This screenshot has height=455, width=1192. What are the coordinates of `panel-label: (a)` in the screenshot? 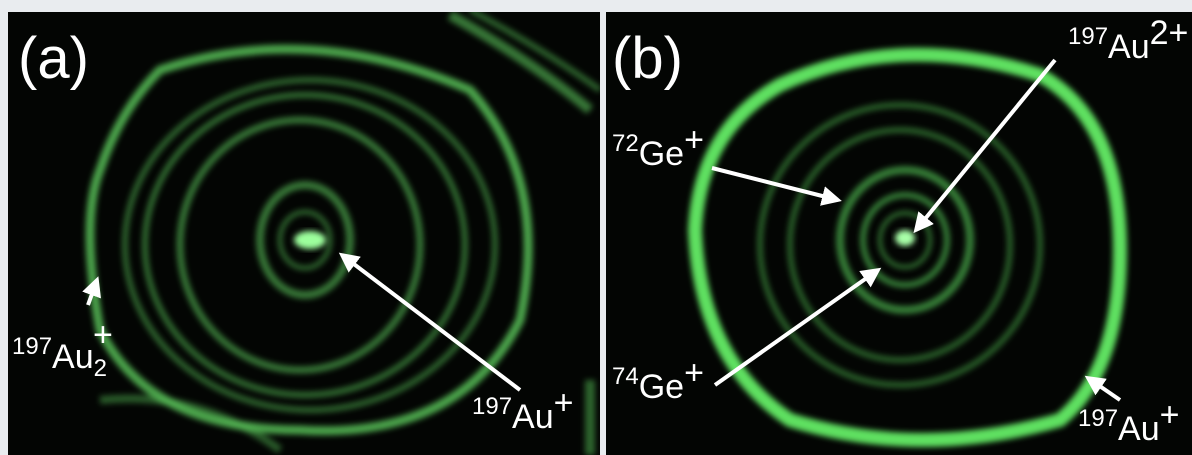 It's located at (53, 58).